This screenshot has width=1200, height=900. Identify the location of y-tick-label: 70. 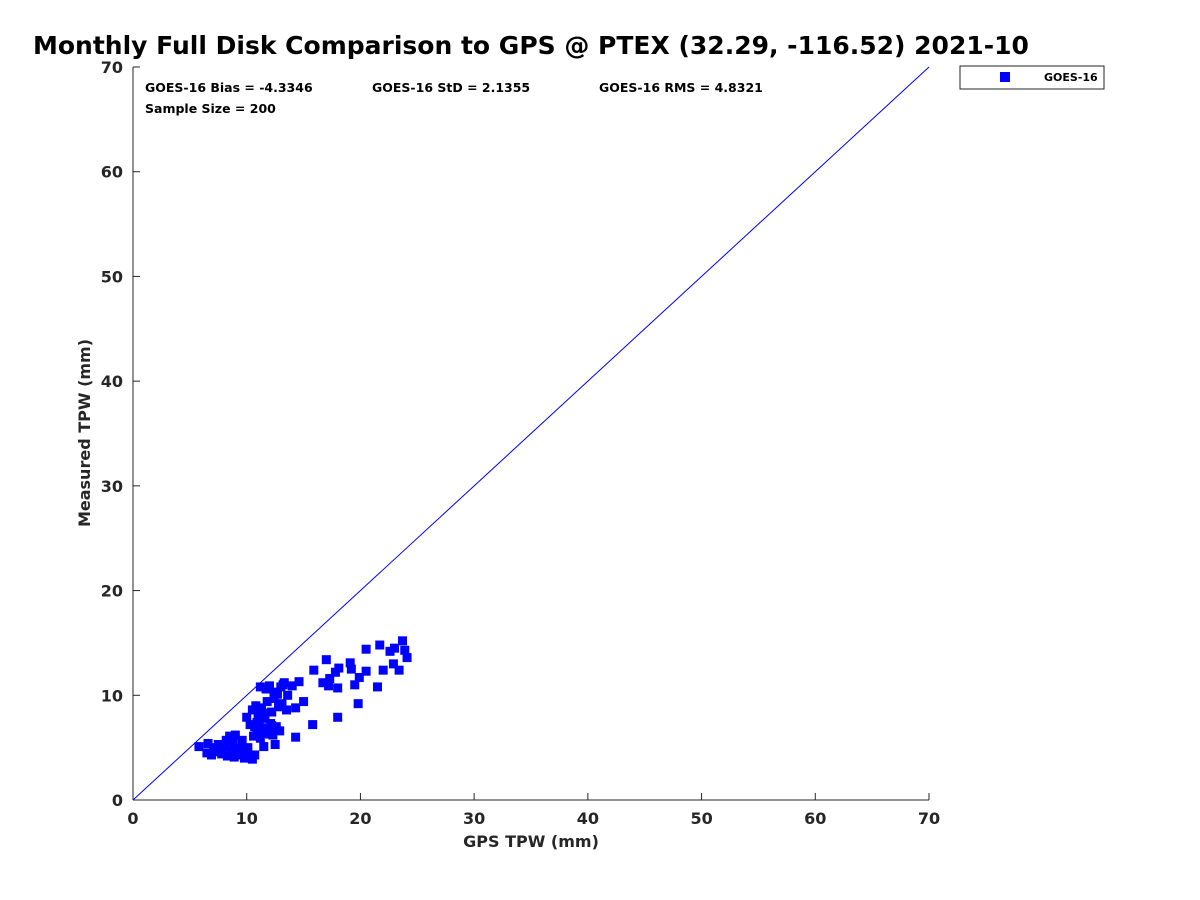
(112, 67).